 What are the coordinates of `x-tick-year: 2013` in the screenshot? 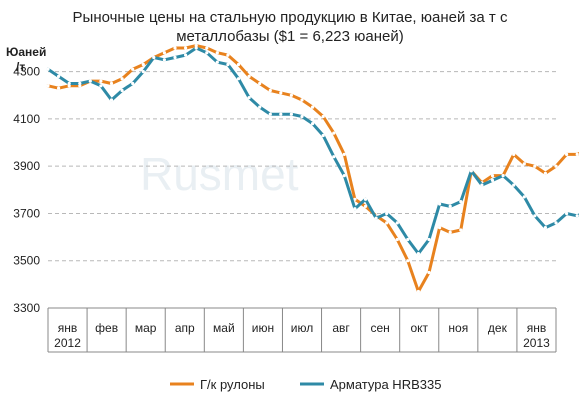 It's located at (536, 343).